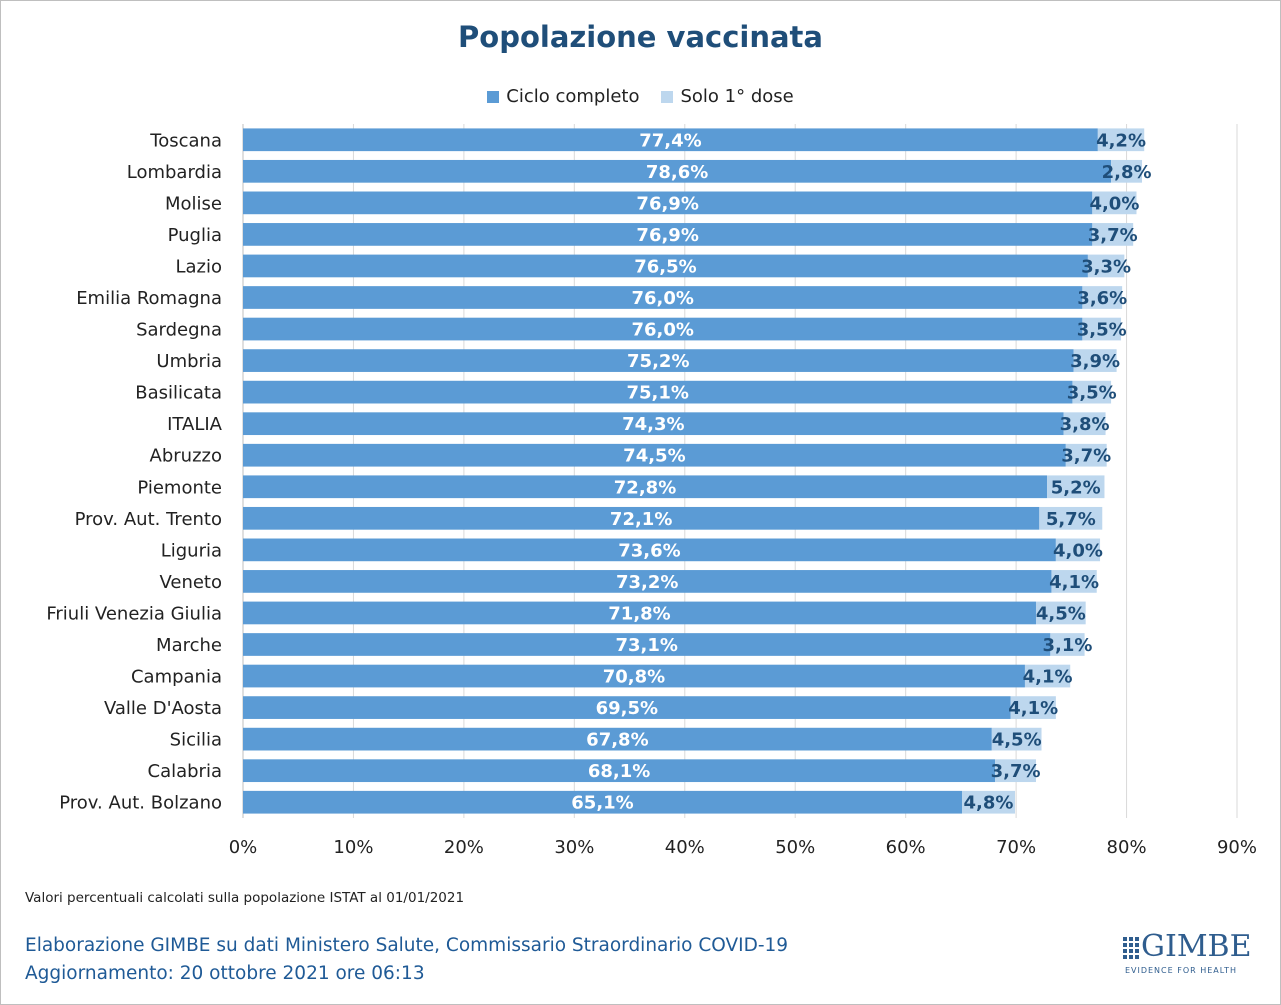 This screenshot has width=1281, height=1005. I want to click on data-label-solo-prima-dose: 4,8%, so click(989, 803).